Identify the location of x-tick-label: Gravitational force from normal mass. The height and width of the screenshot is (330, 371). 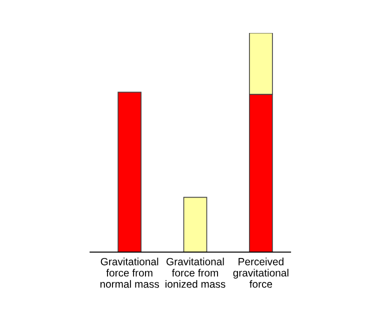
(129, 273).